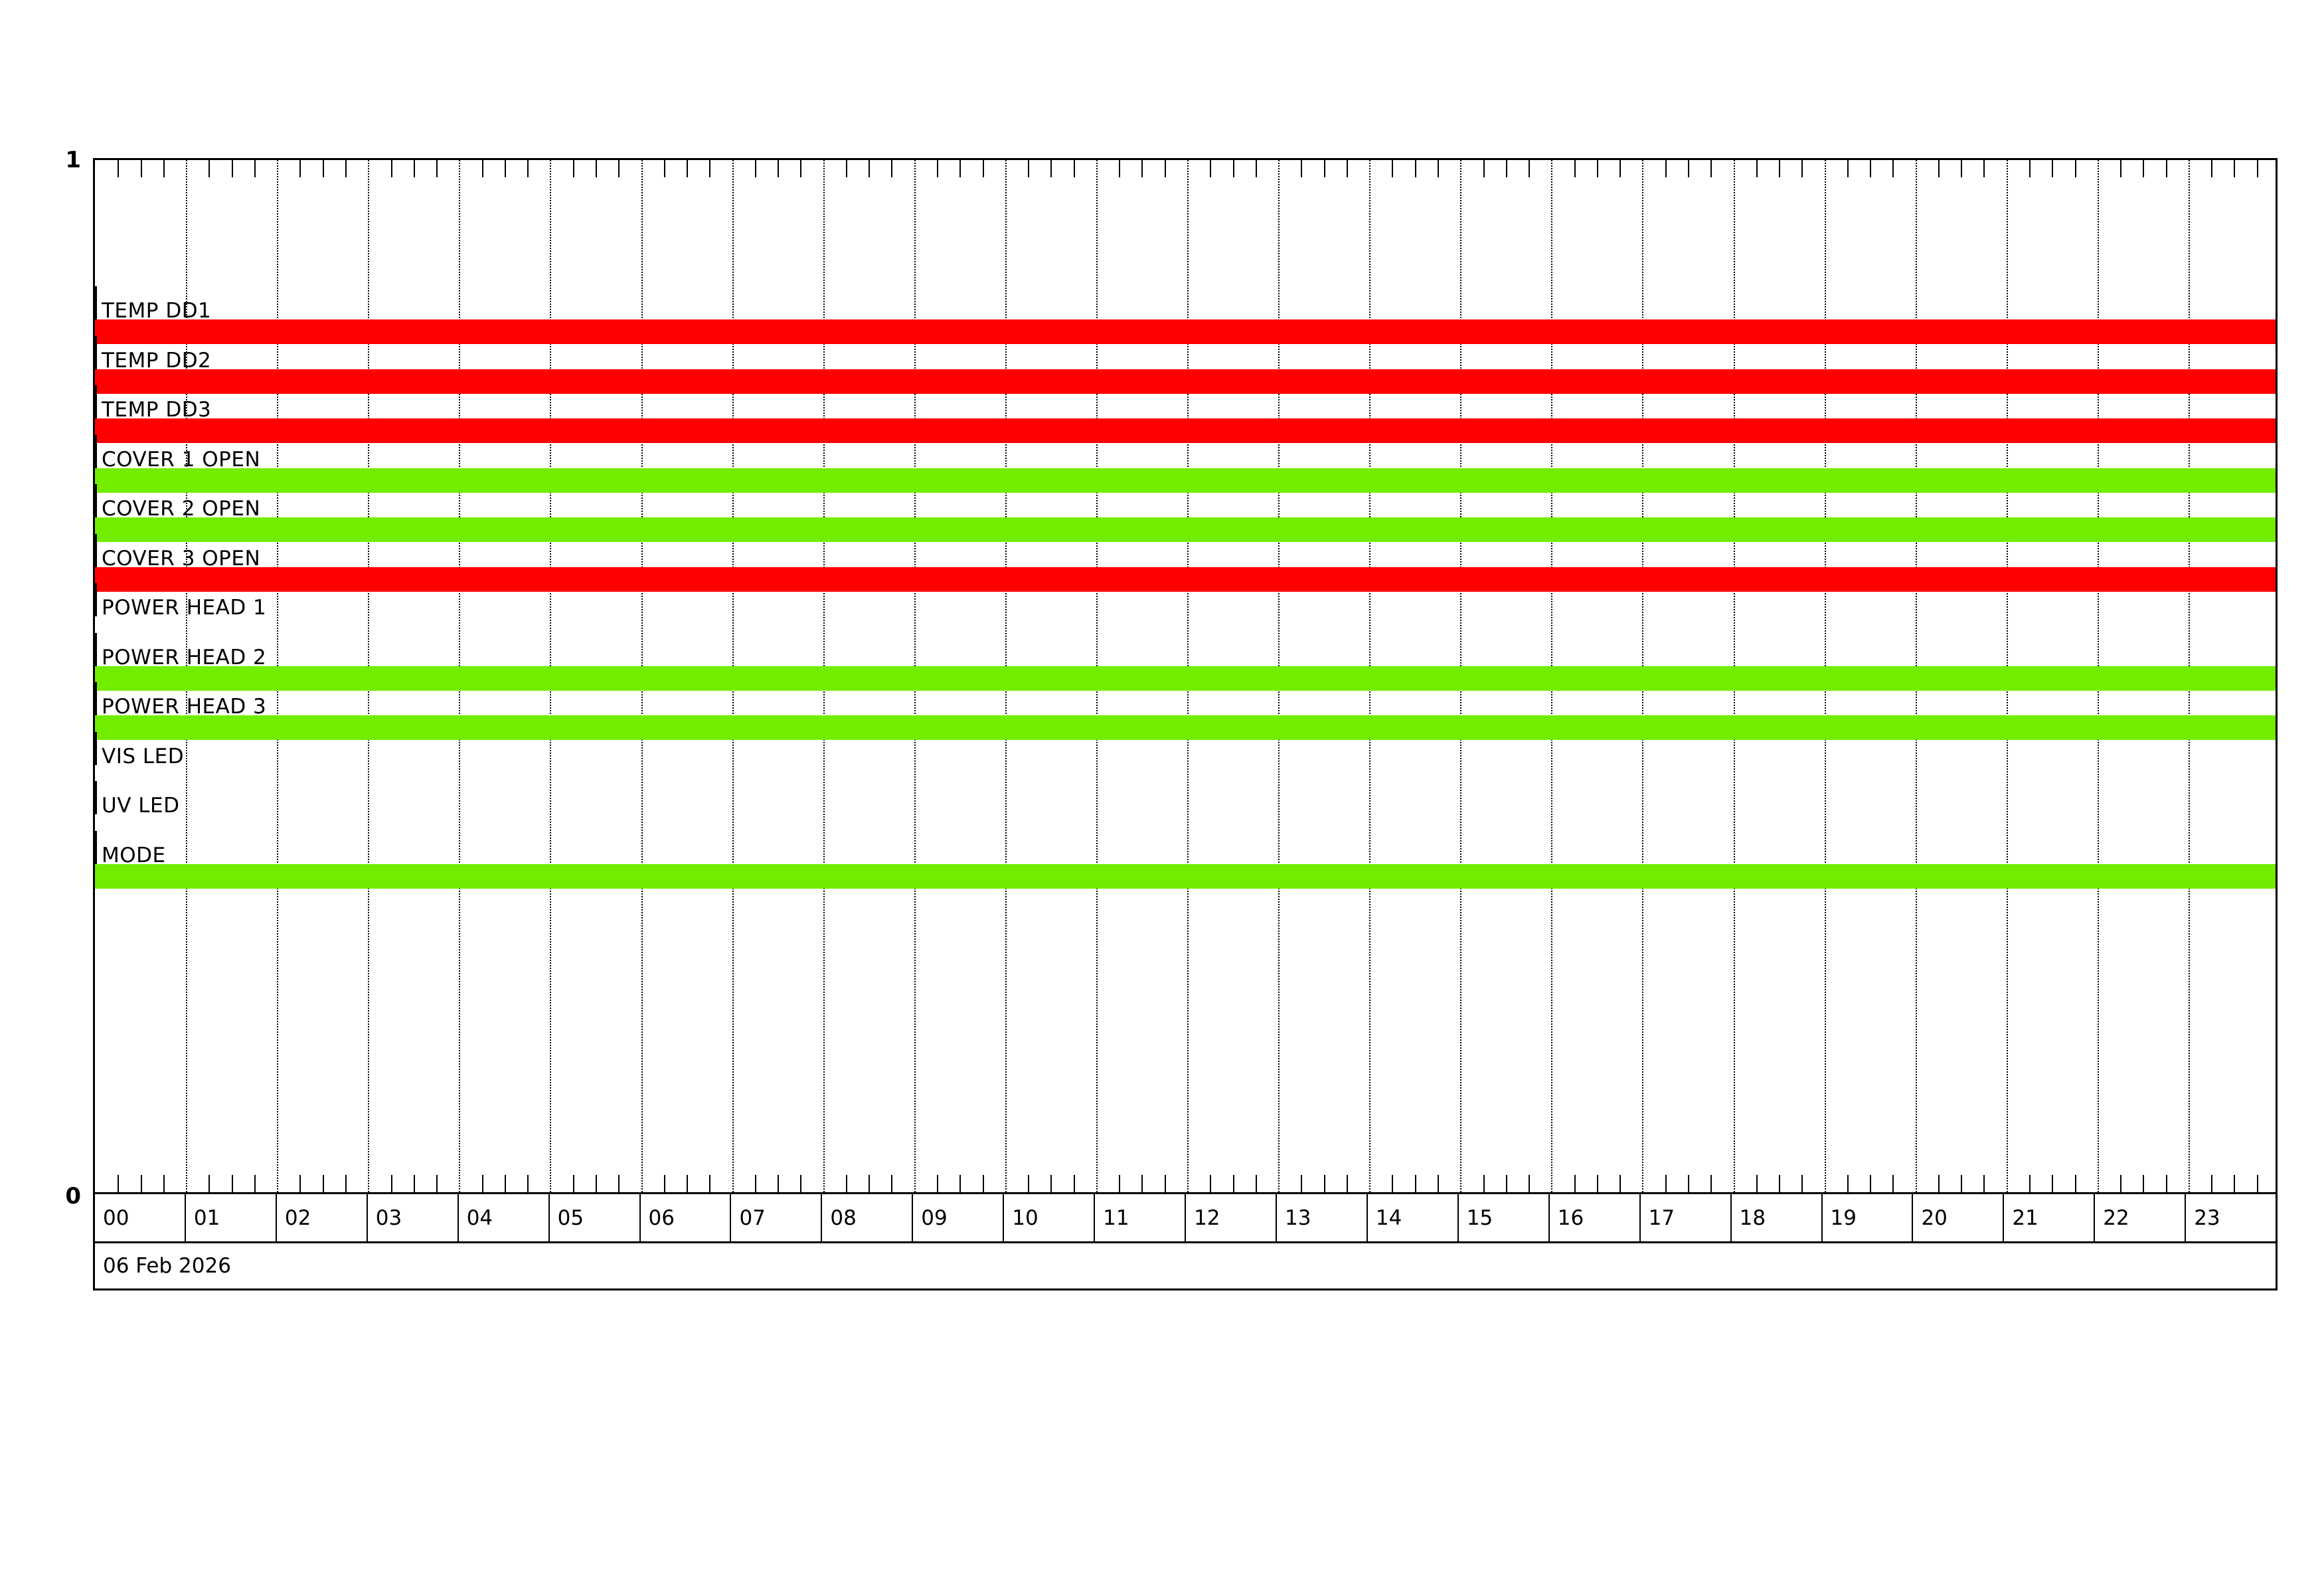 This screenshot has height=1594, width=2324. Describe the element at coordinates (134, 855) in the screenshot. I see `signal-label-mode: MODE` at that location.